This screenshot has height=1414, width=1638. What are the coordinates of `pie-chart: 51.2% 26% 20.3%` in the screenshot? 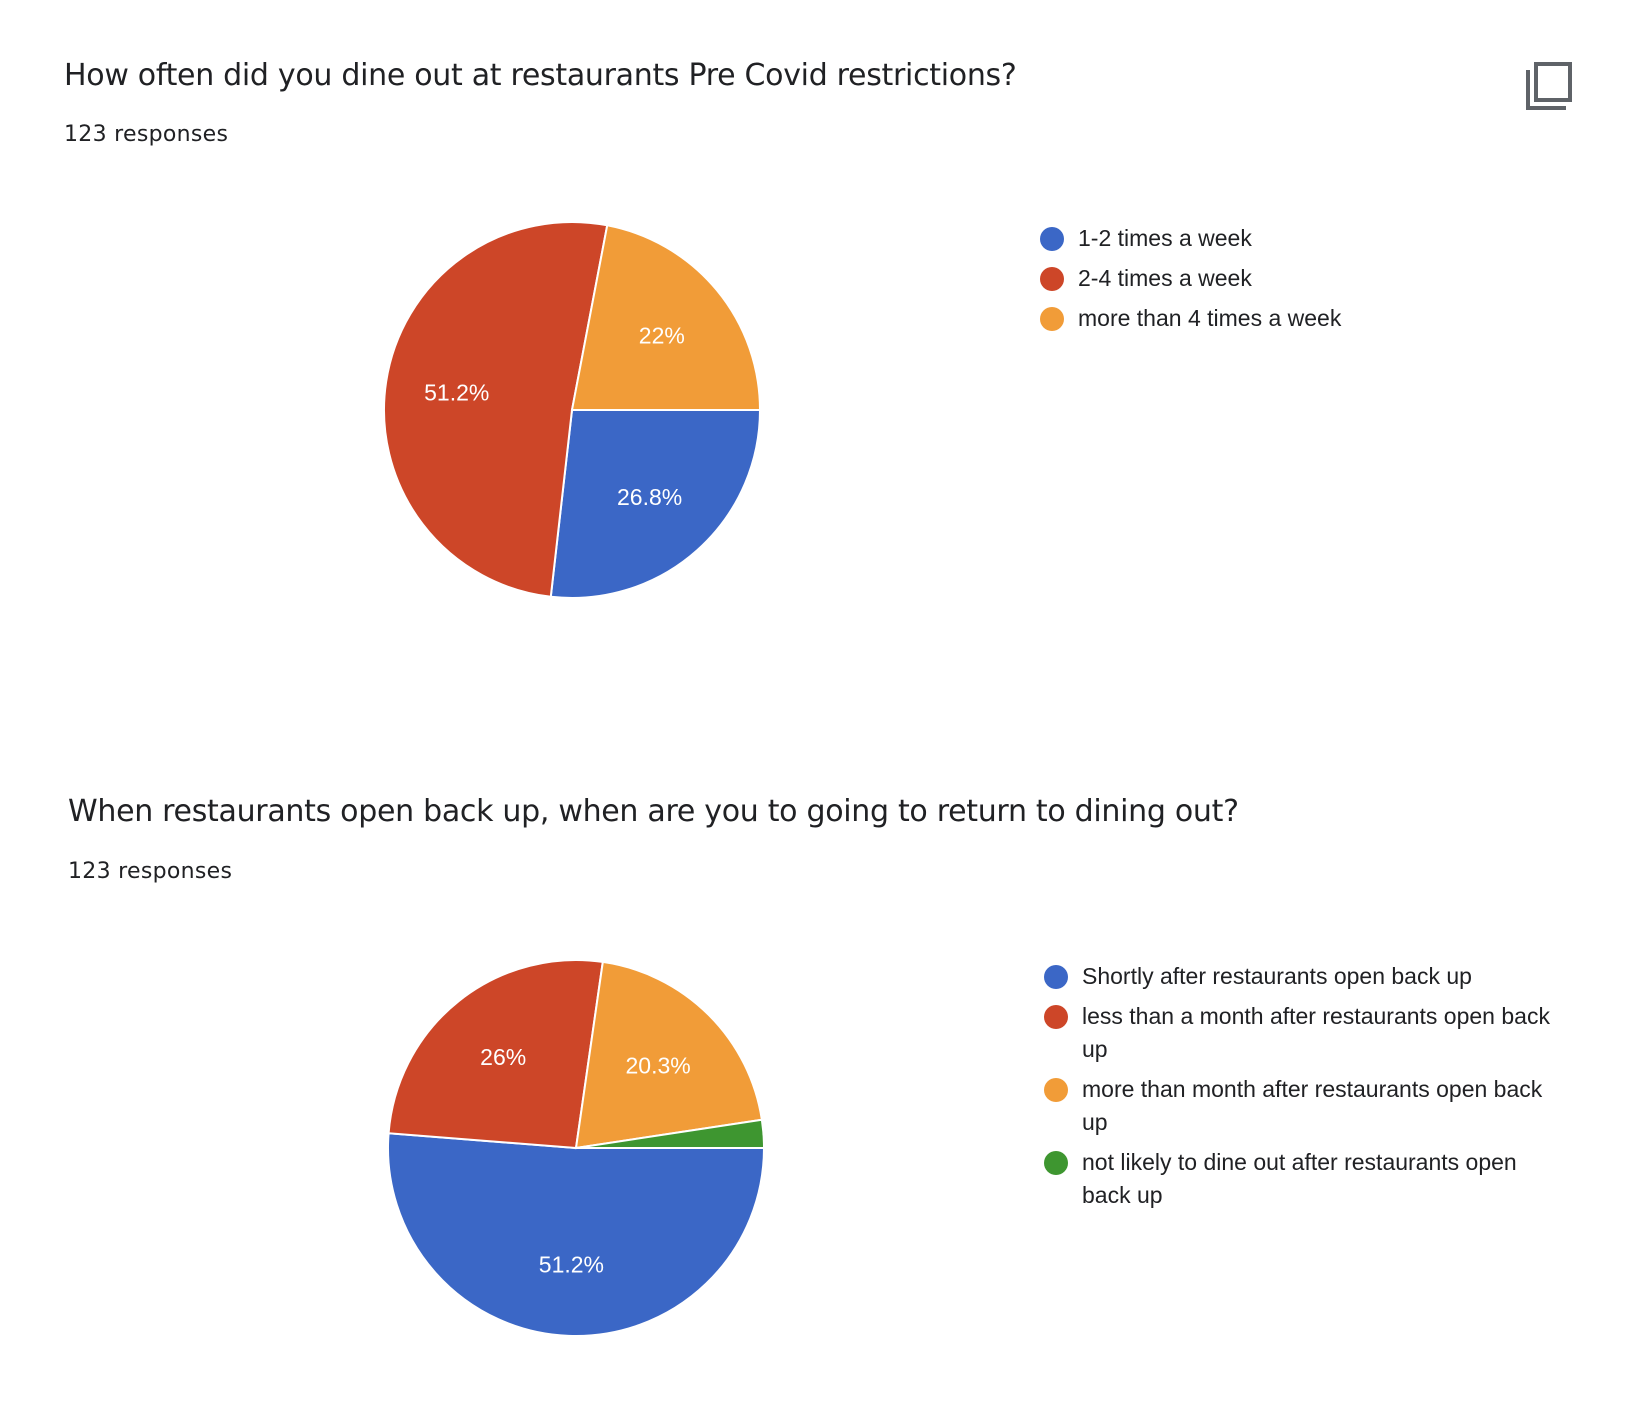 It's located at (576, 1148).